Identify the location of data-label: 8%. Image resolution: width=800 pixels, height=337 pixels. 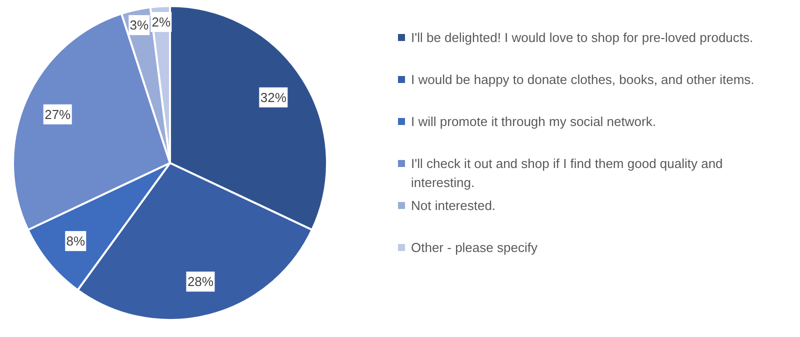
(76, 241).